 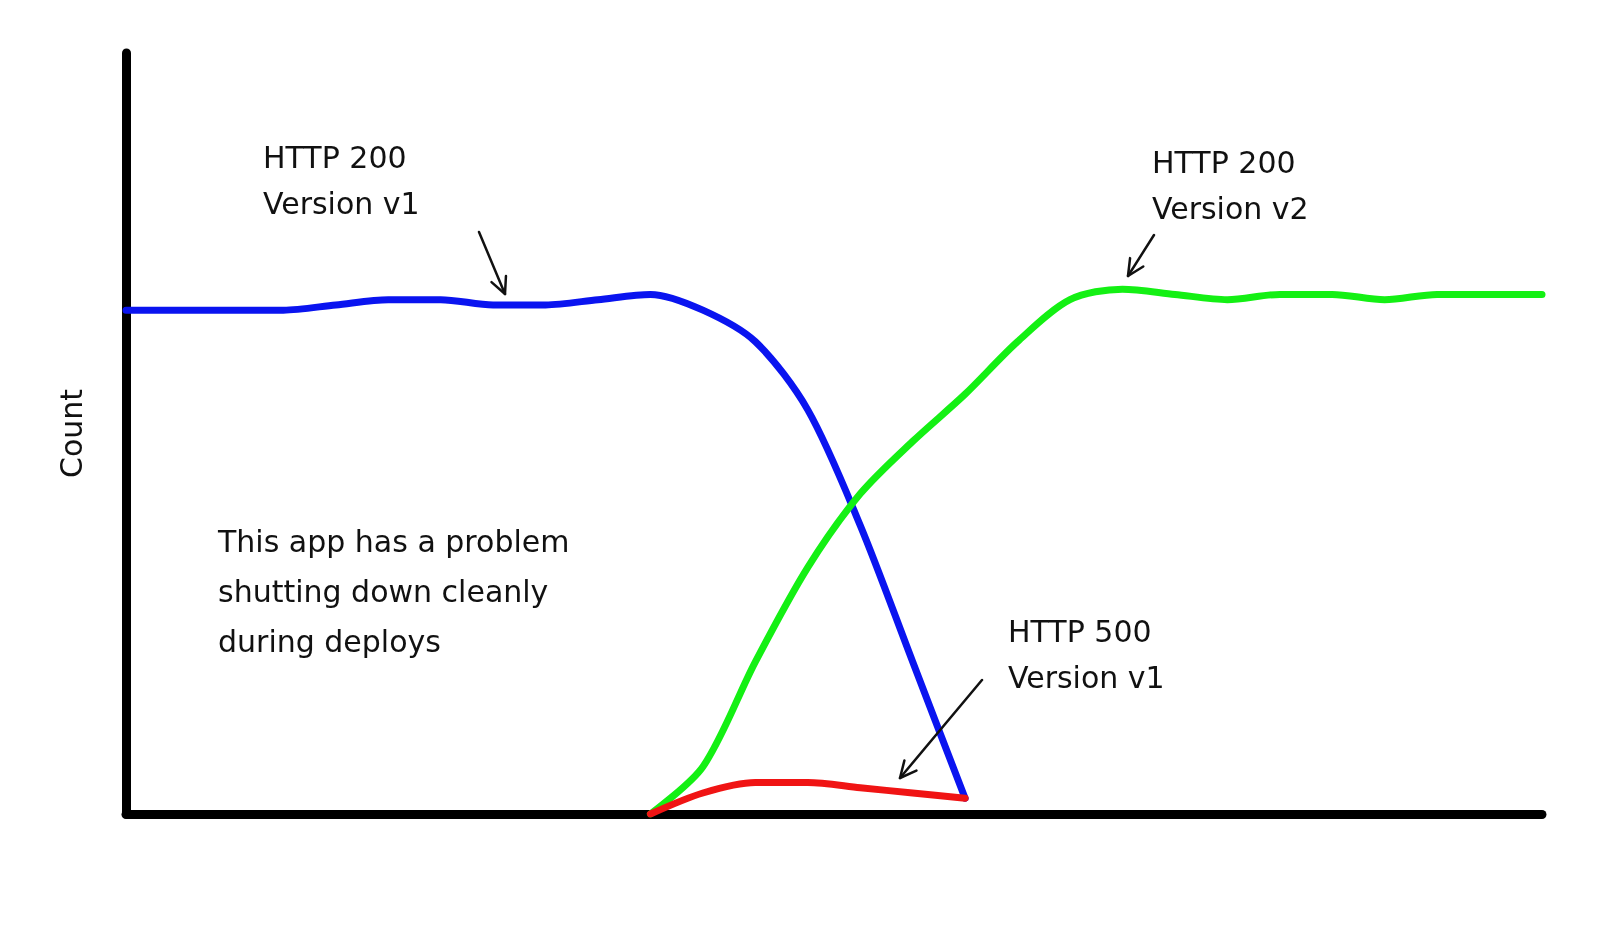 What do you see at coordinates (341, 180) in the screenshot?
I see `text: HTTP 200 Version v1` at bounding box center [341, 180].